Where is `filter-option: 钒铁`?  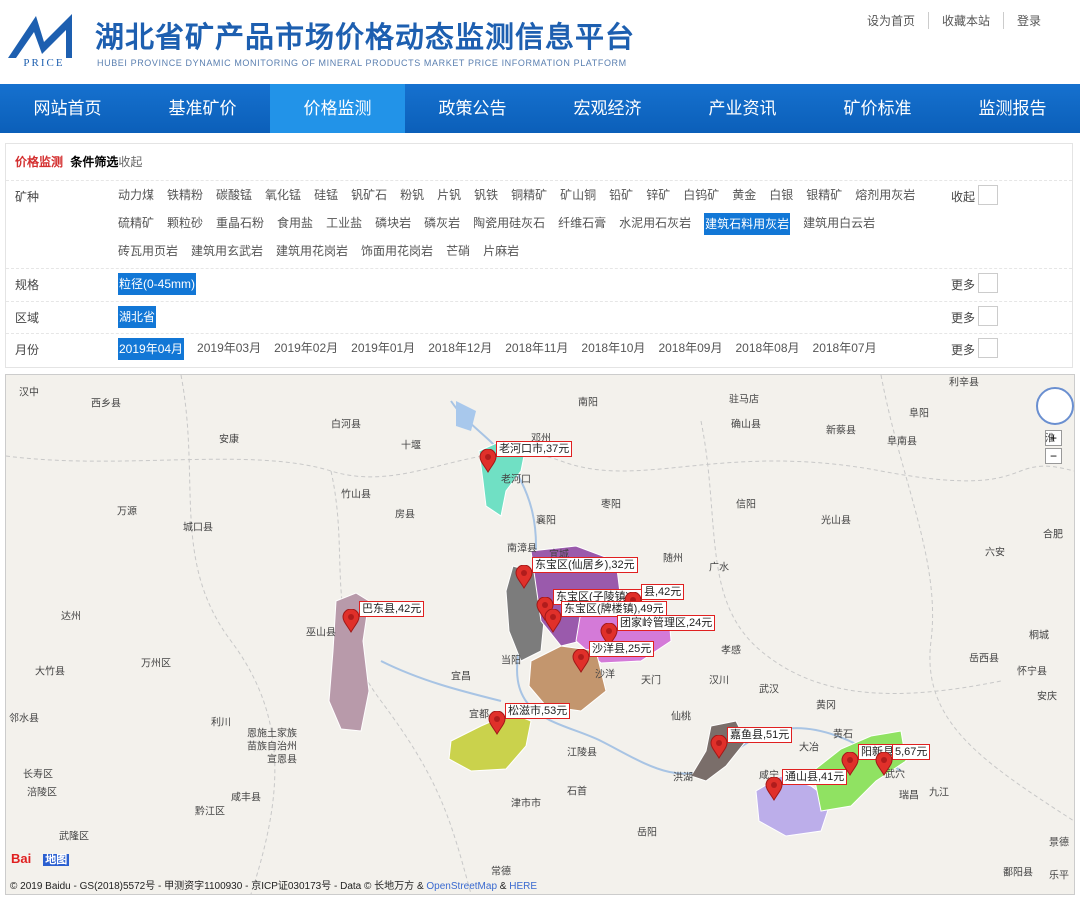
filter-option: 钒铁 is located at coordinates (486, 195).